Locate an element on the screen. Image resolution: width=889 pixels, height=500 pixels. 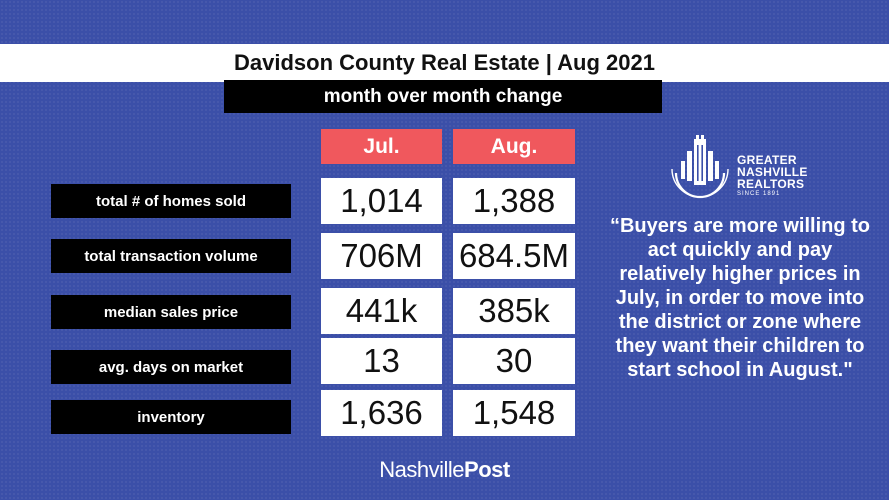
row-label-text: inventory is located at coordinates (171, 417).